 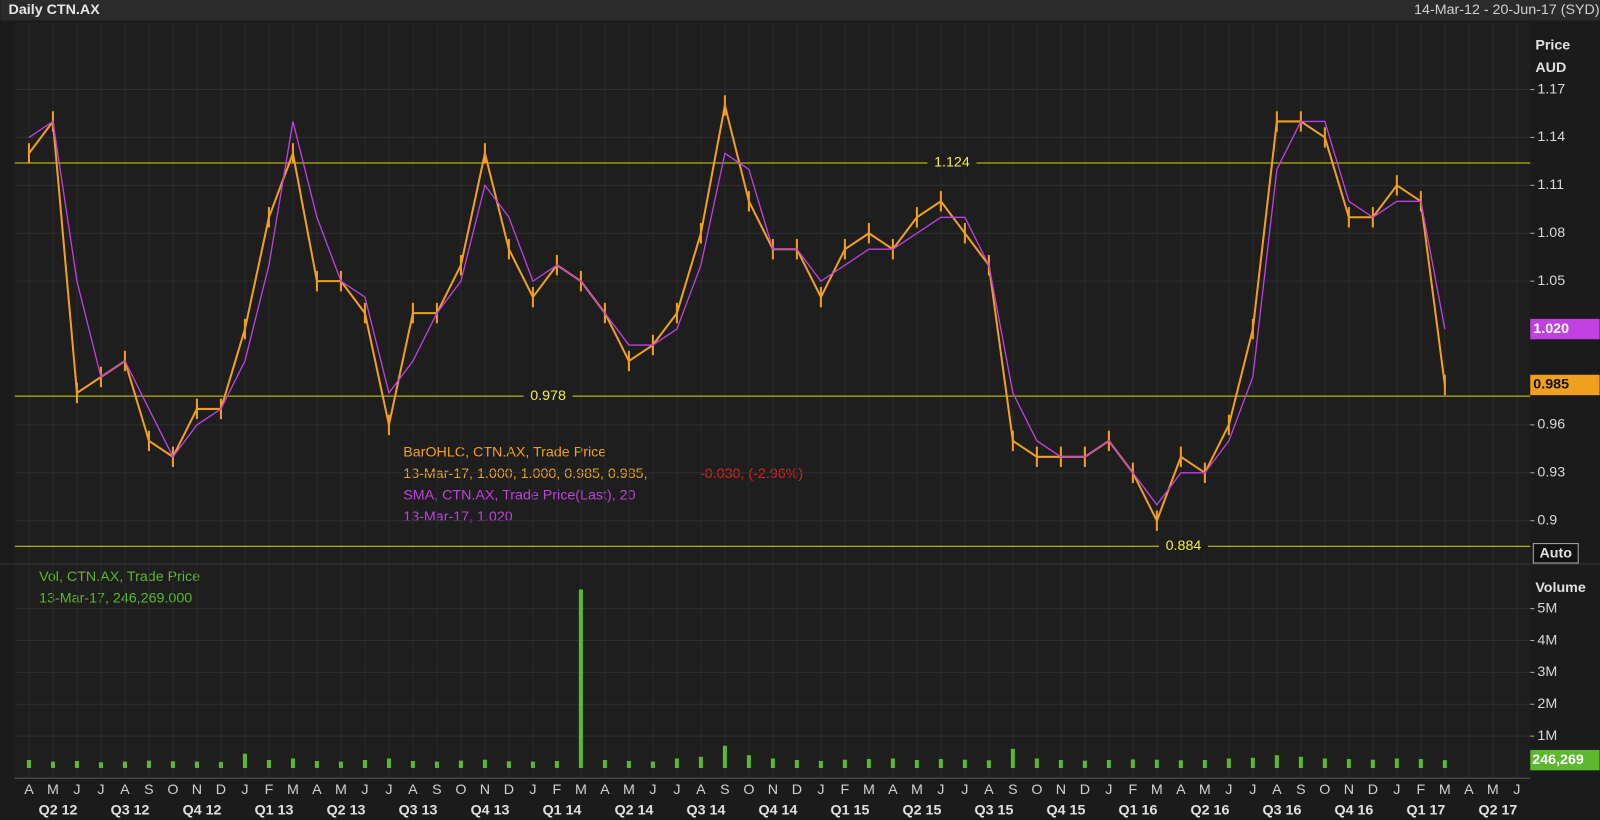 What do you see at coordinates (1565, 385) in the screenshot?
I see `last-value-badge` at bounding box center [1565, 385].